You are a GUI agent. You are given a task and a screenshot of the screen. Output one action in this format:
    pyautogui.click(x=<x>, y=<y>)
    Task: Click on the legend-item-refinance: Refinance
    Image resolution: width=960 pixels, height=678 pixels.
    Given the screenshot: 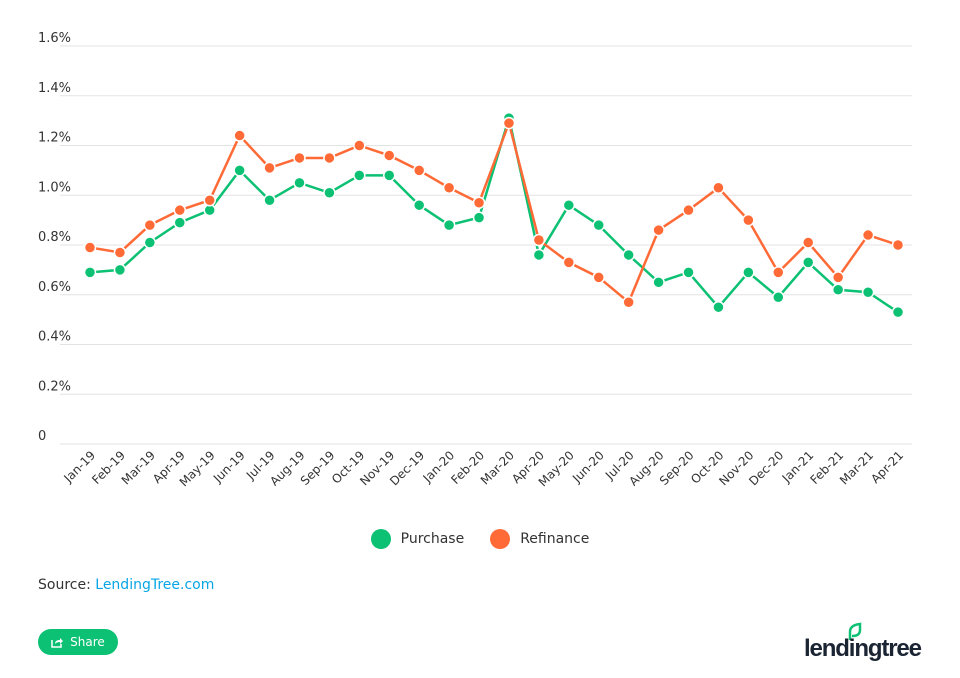 What is the action you would take?
    pyautogui.click(x=539, y=539)
    